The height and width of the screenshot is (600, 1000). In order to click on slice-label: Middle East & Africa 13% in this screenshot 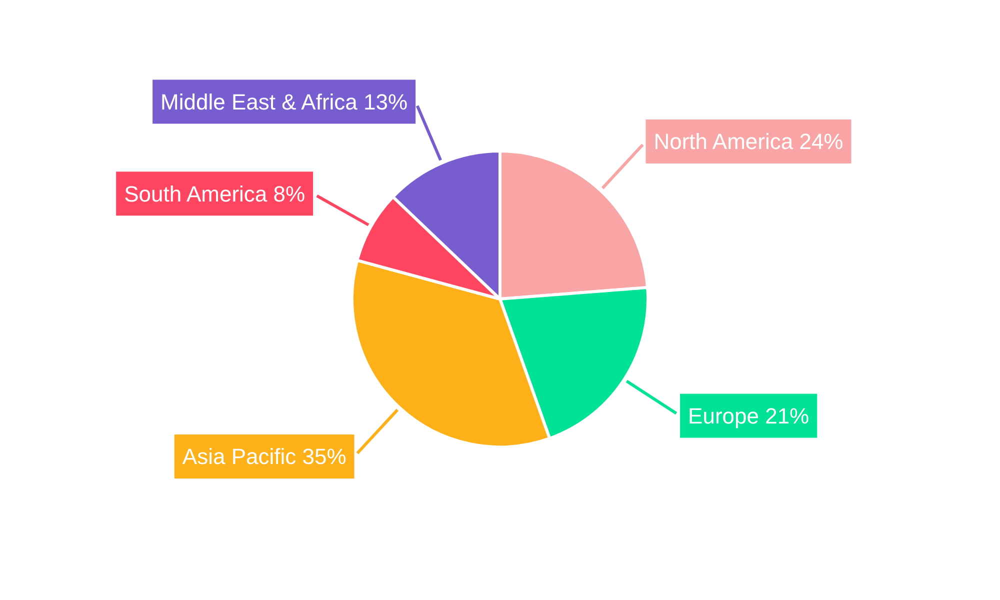, I will do `click(284, 101)`.